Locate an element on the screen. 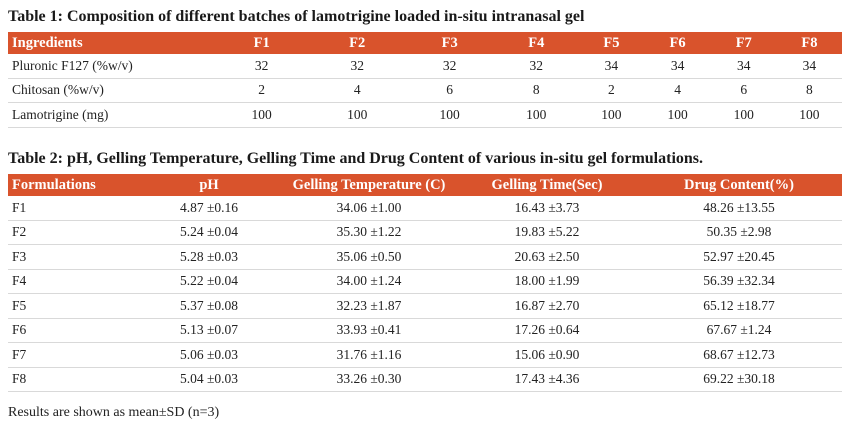 This screenshot has width=863, height=427. ph-cell: 5.24 ±0.04 is located at coordinates (209, 232).